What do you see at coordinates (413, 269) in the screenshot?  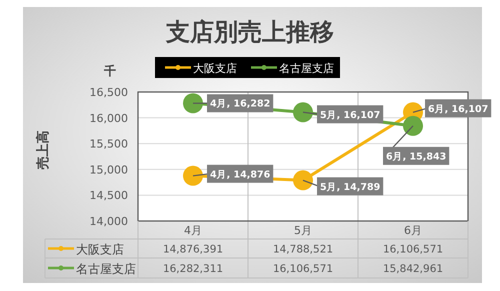 I see `text: 15,842,961` at bounding box center [413, 269].